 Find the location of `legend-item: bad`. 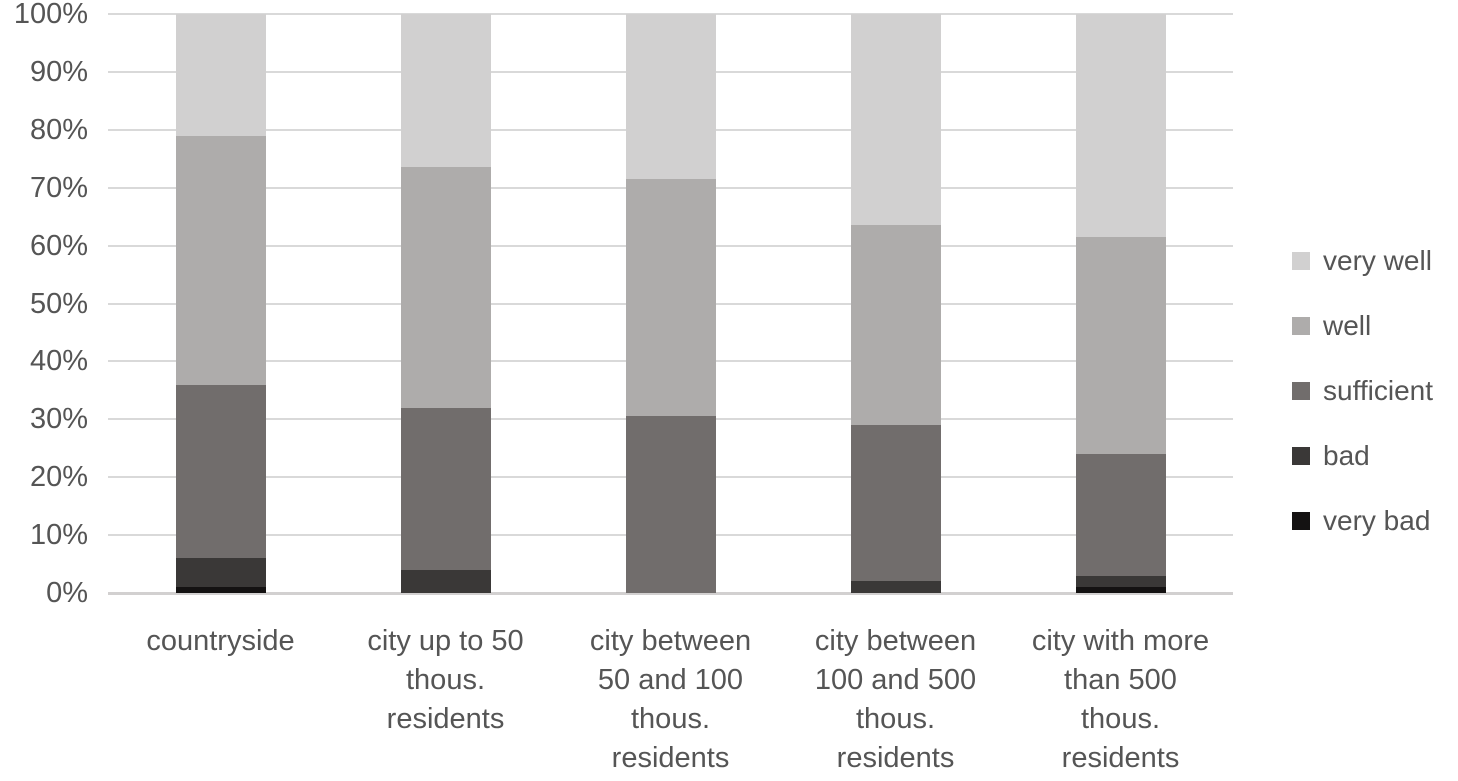

legend-item: bad is located at coordinates (1362, 455).